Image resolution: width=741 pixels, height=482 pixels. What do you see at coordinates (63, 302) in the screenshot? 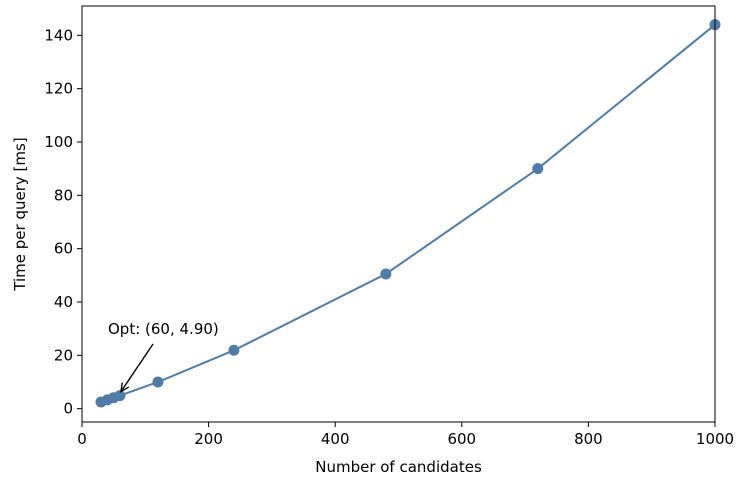
I see `y-tick-label: 40` at bounding box center [63, 302].